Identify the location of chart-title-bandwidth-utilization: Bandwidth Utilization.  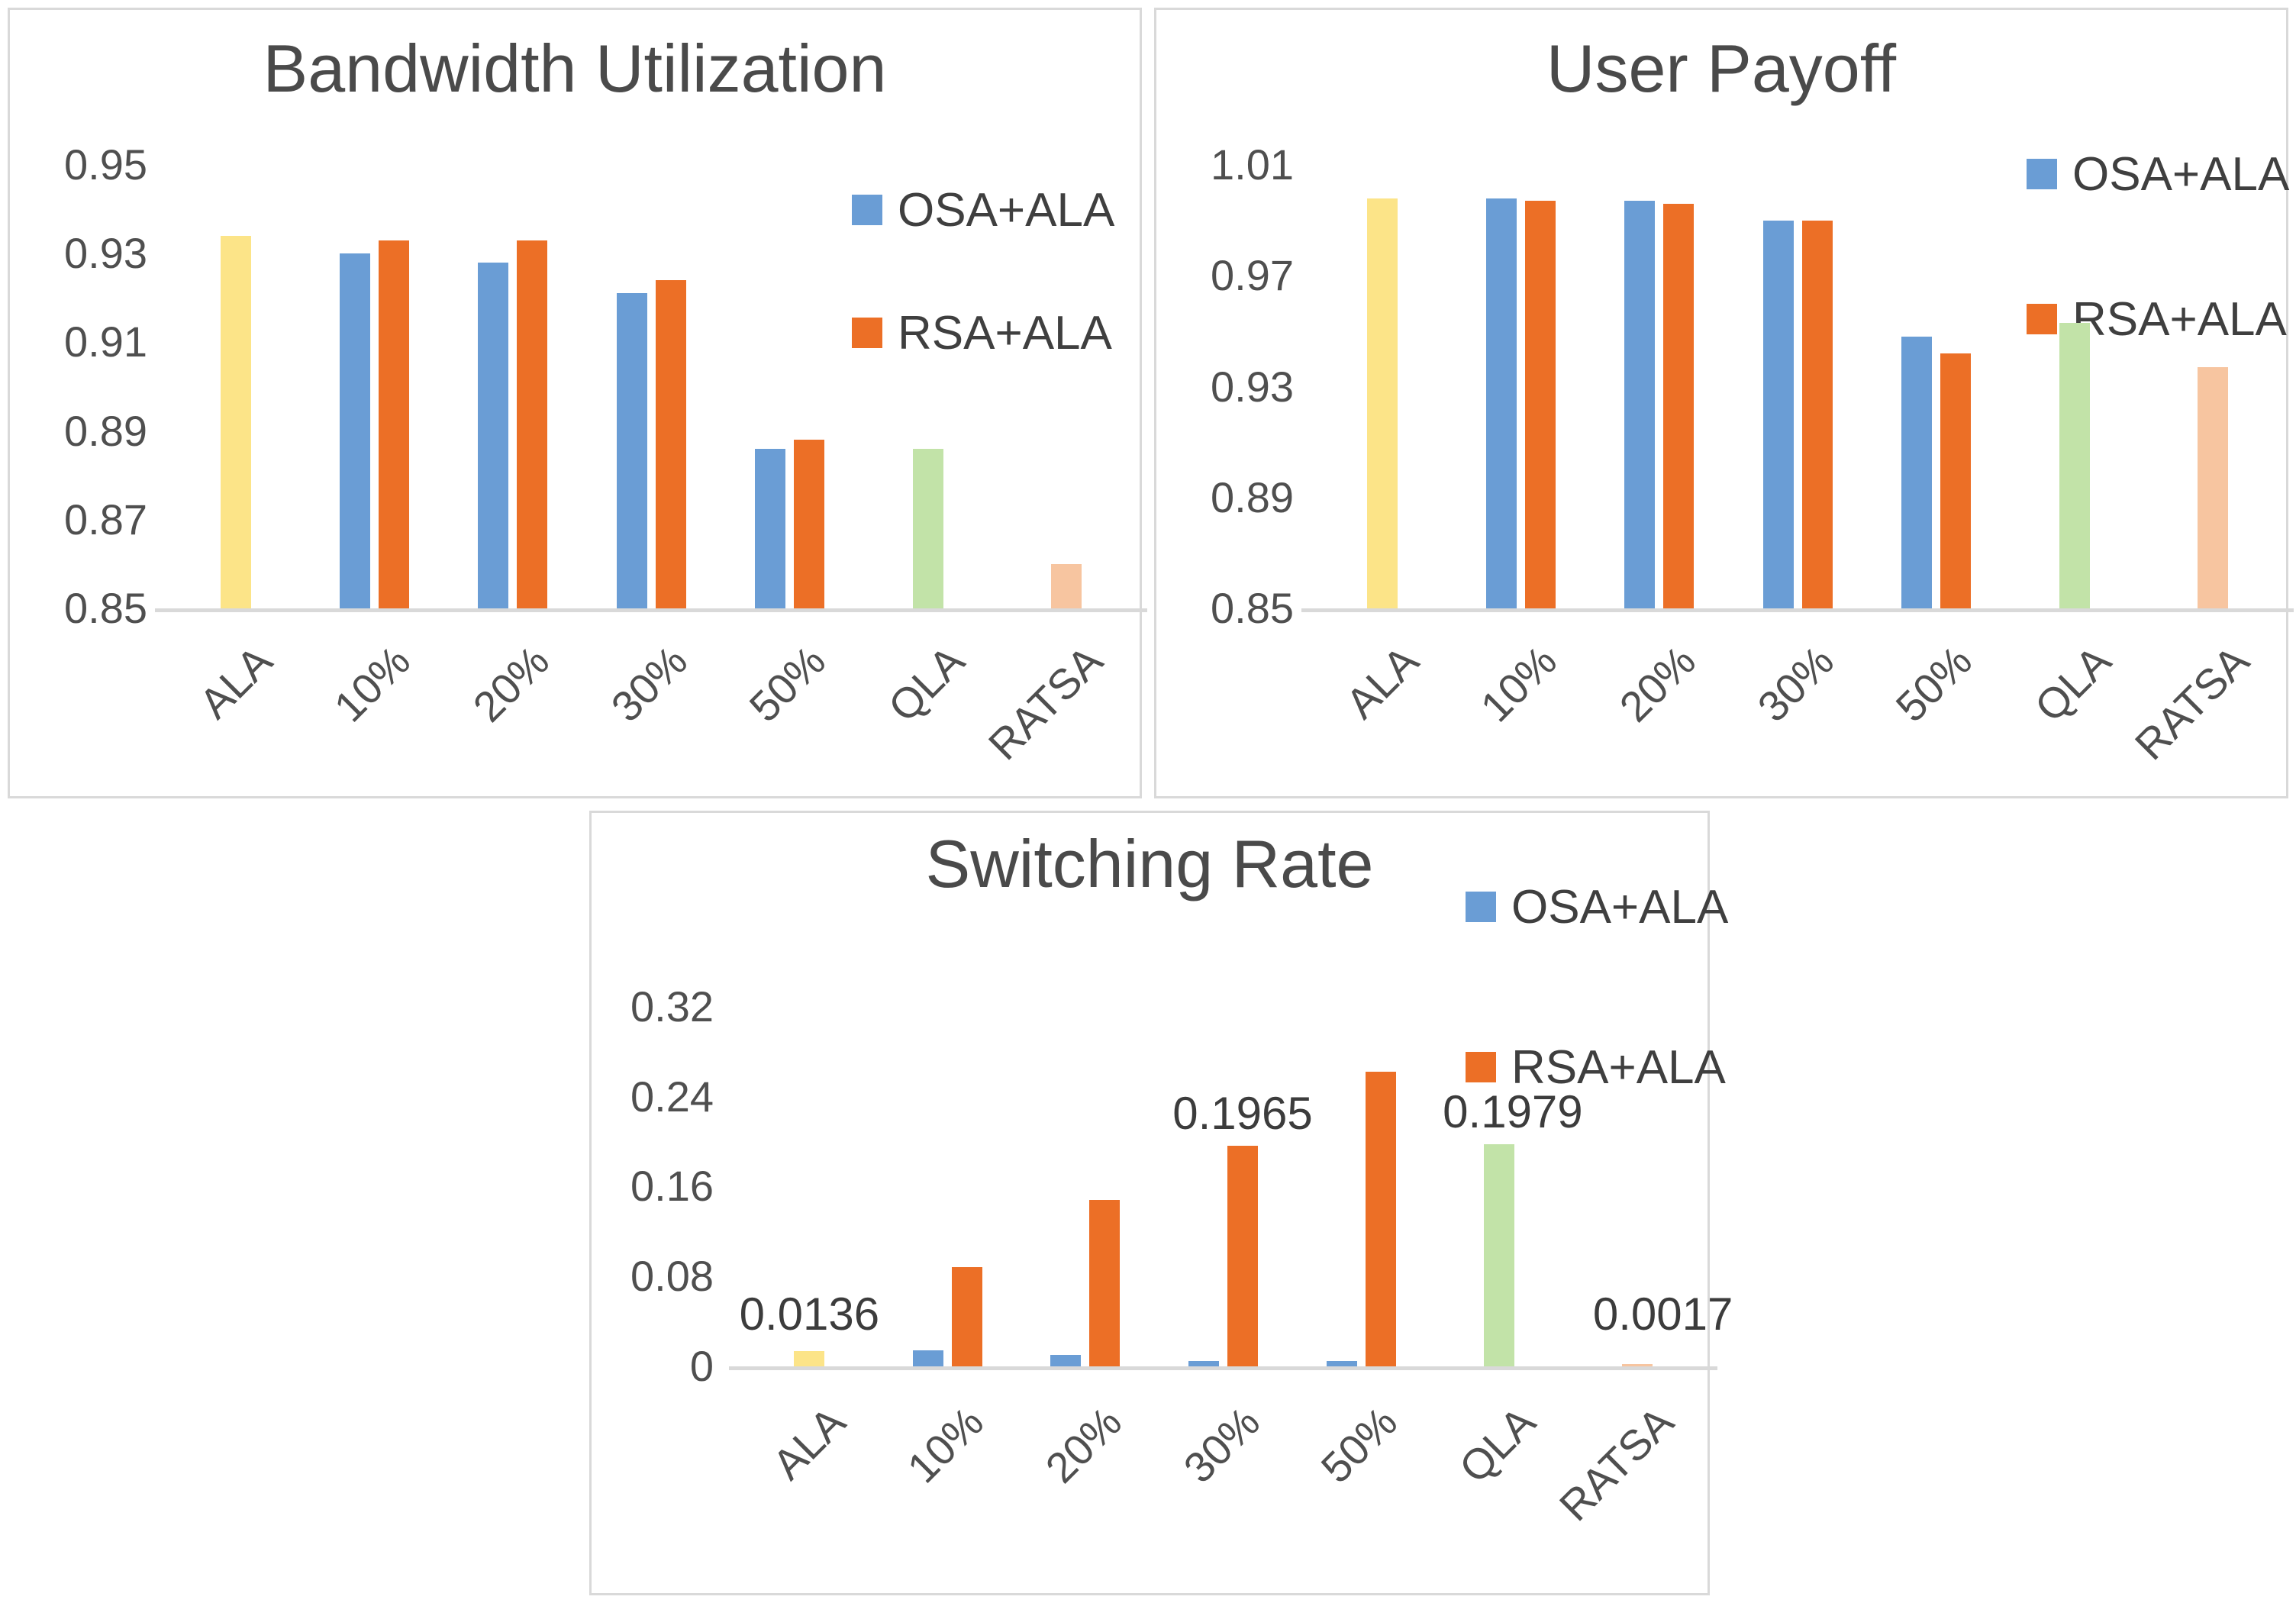
(575, 68).